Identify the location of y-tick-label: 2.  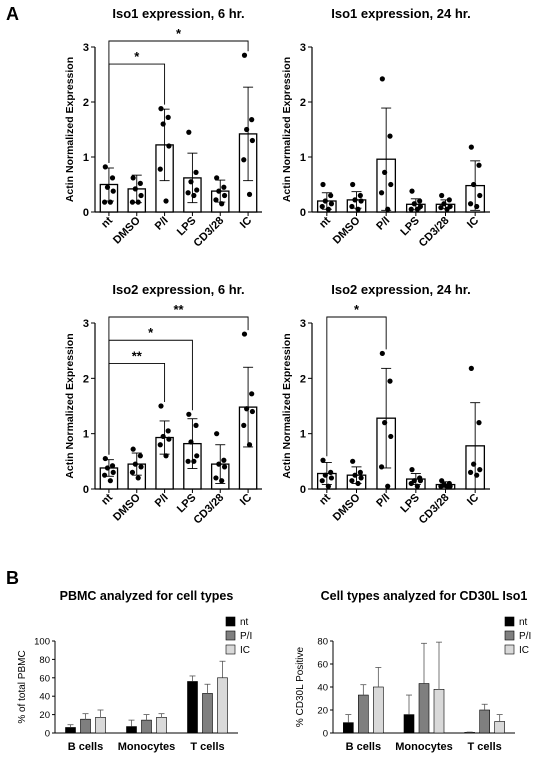
(303, 103).